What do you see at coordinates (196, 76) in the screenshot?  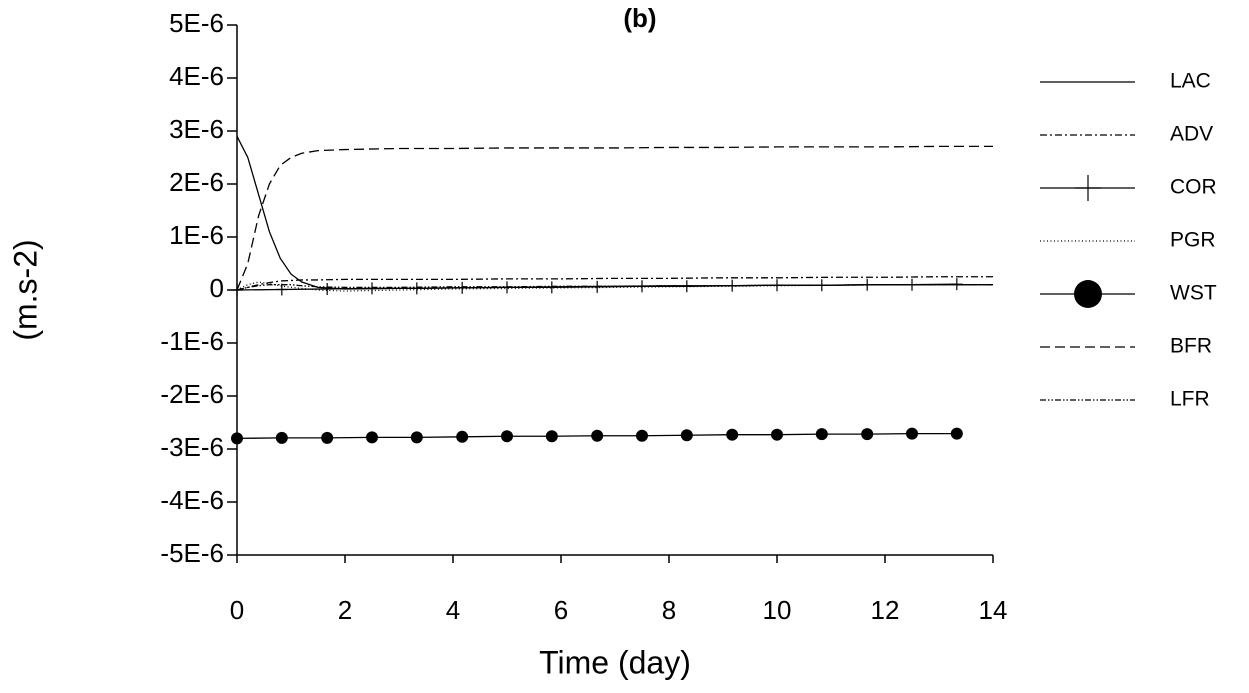 I see `y-tick-label: 4E-6` at bounding box center [196, 76].